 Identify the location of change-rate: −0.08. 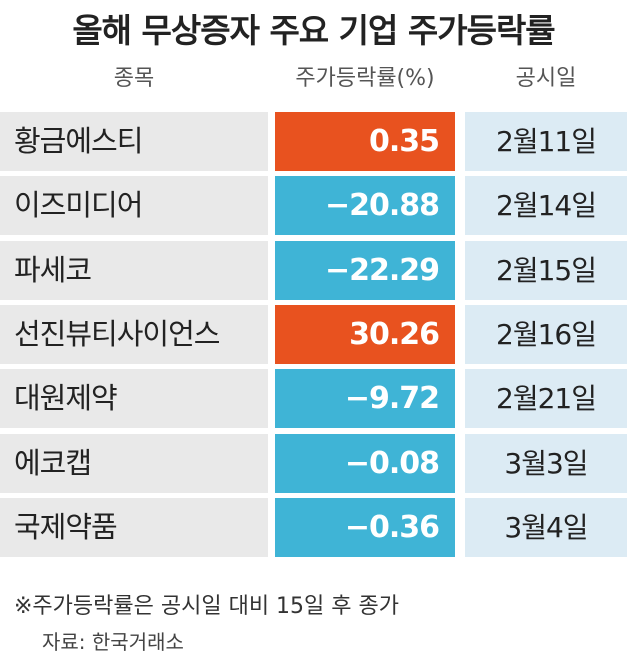
(365, 463).